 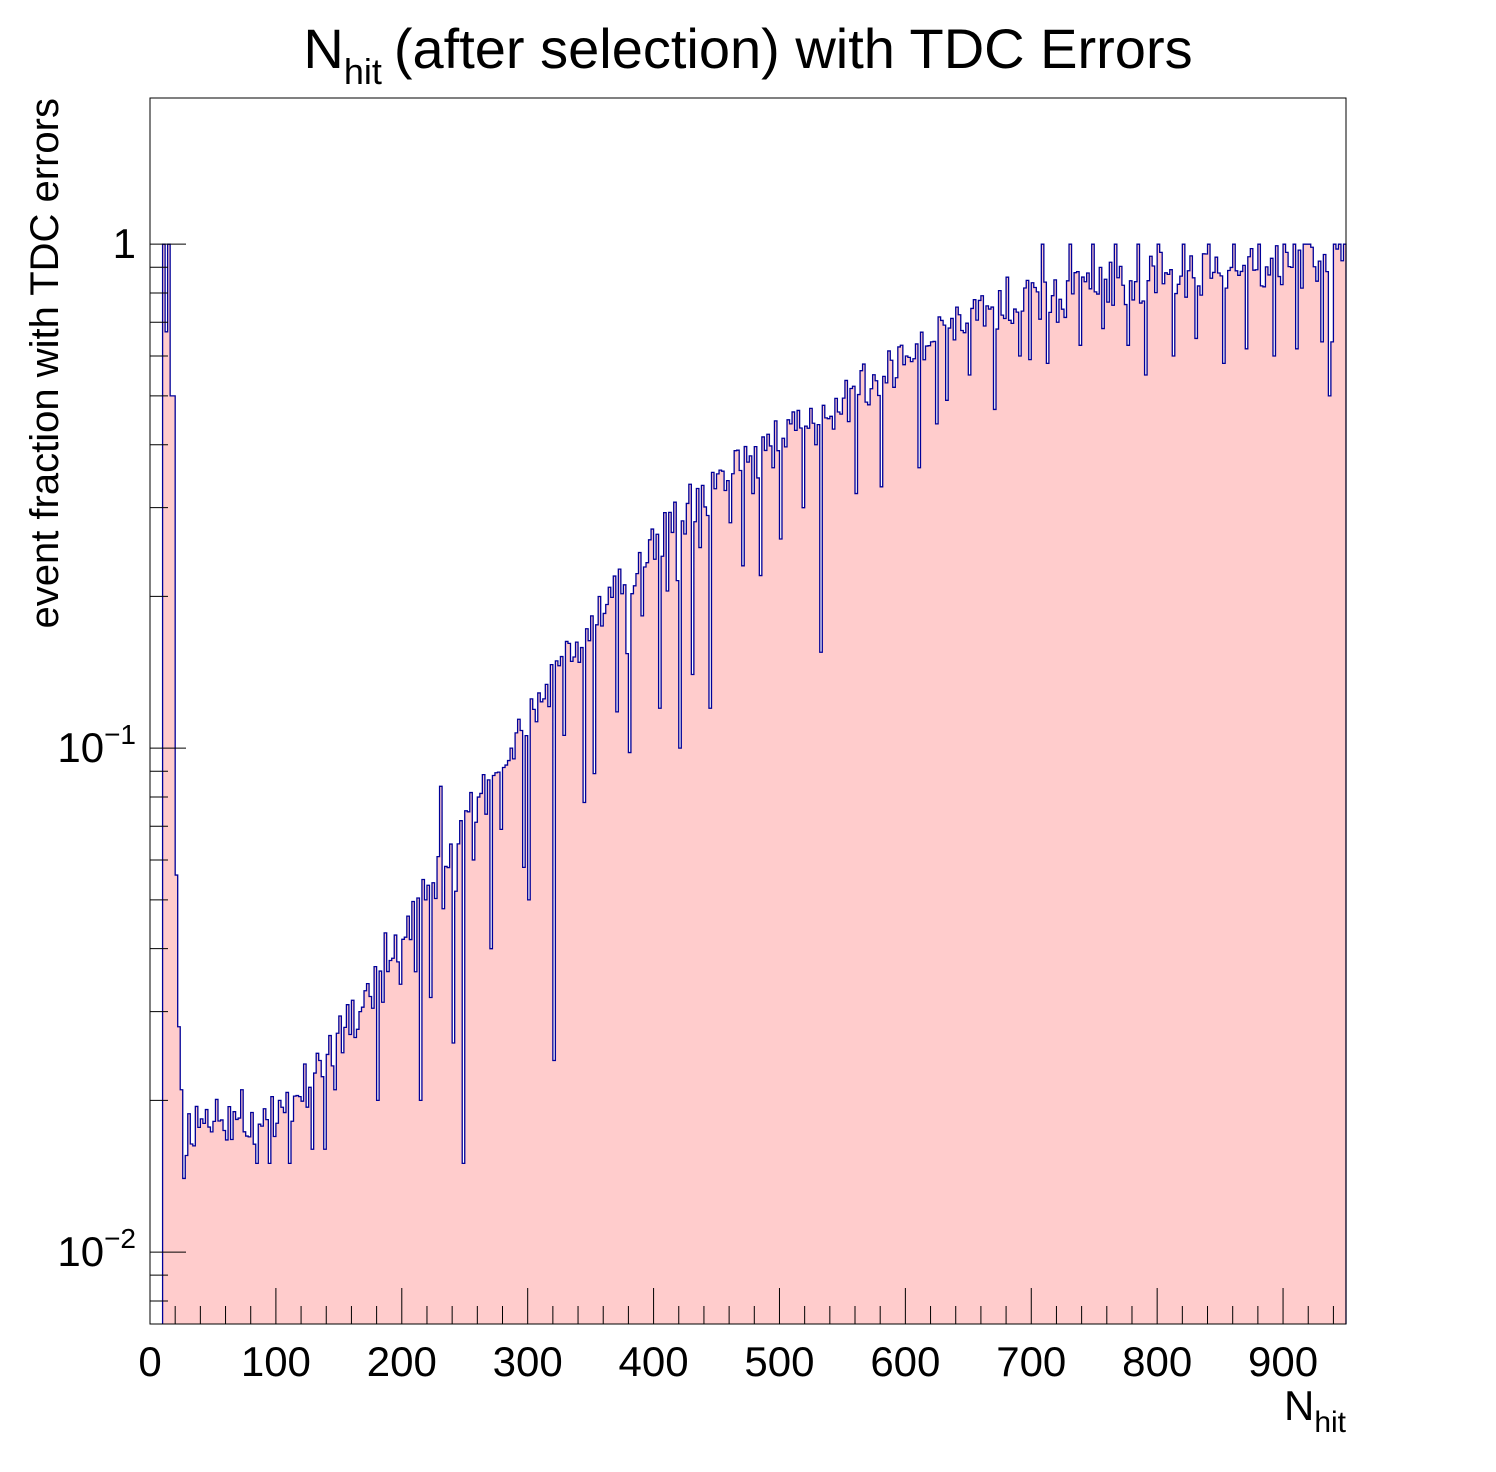 I want to click on x-axis-label-symbol: N, so click(x=1299, y=1405).